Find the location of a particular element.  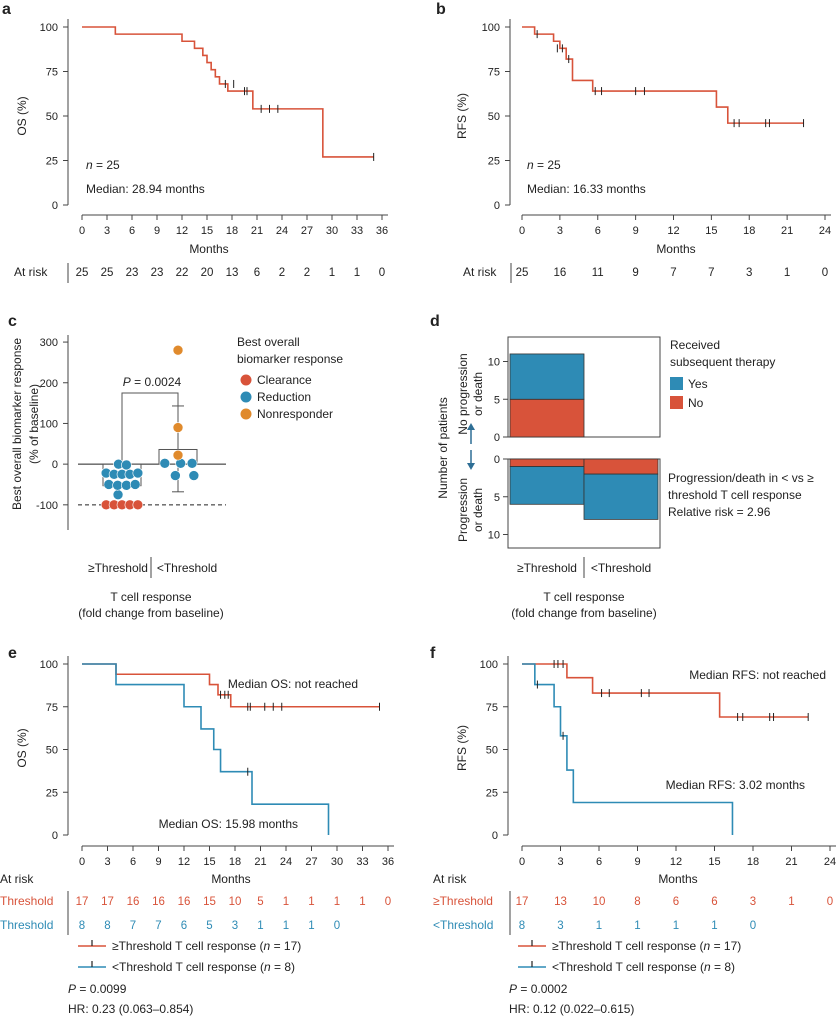

legend-label-no: No is located at coordinates (696, 403).